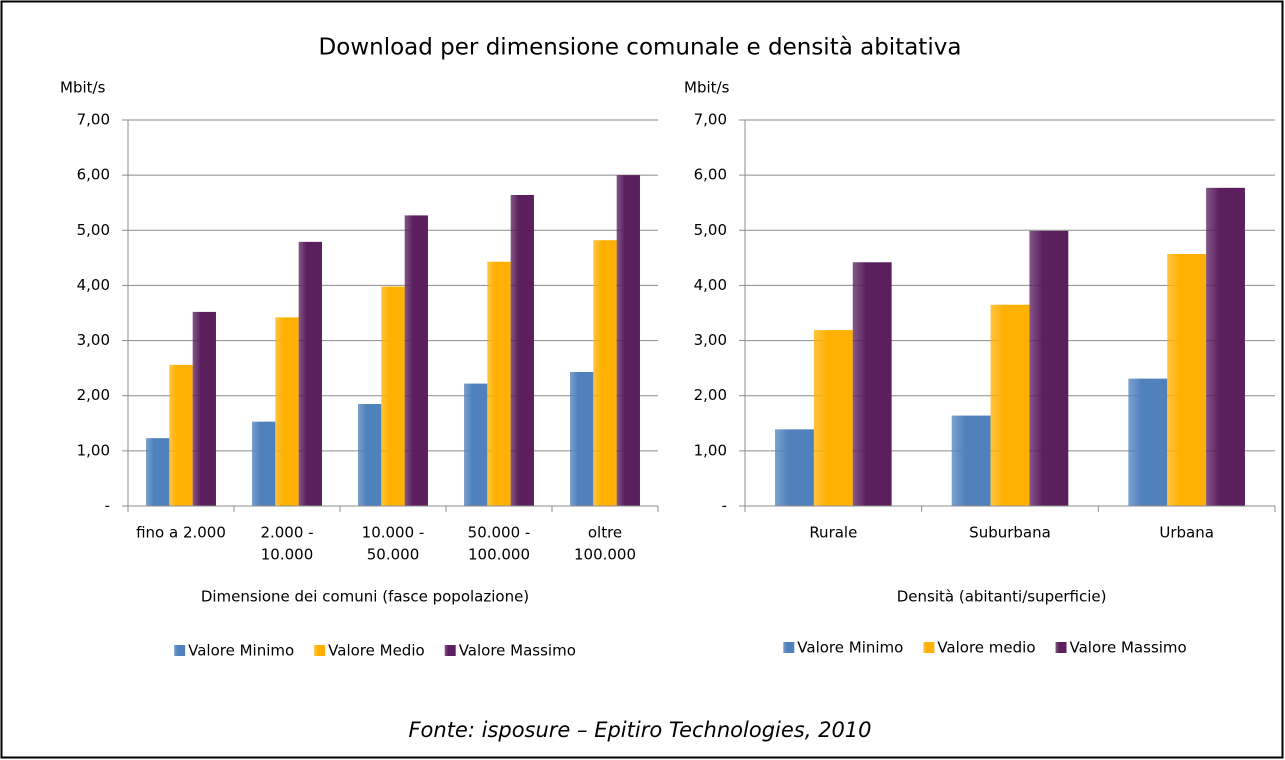 The width and height of the screenshot is (1285, 760). Describe the element at coordinates (1002, 597) in the screenshot. I see `x-axis-label: Densità (abitanti/superficie)` at that location.